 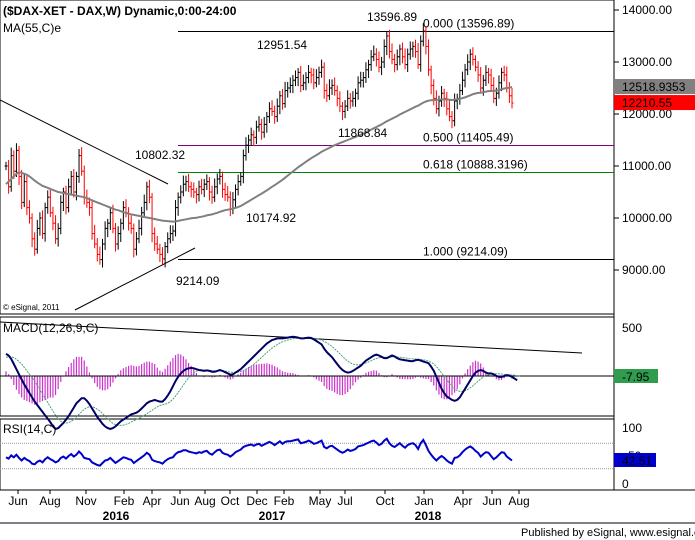 What do you see at coordinates (428, 516) in the screenshot?
I see `x-year-label: 2018` at bounding box center [428, 516].